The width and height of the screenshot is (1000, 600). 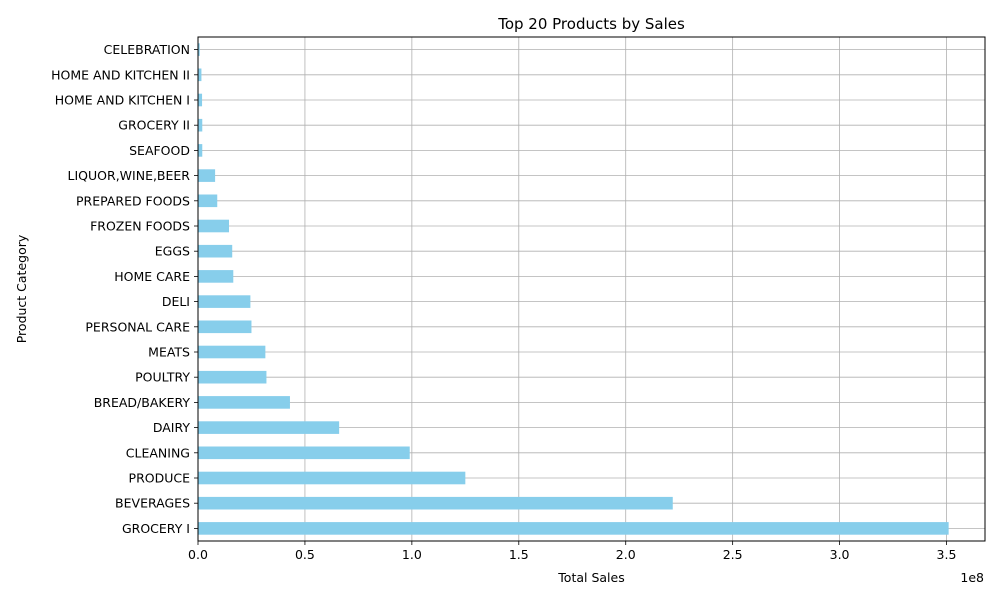 What do you see at coordinates (137, 326) in the screenshot?
I see `y-tick-label: PERSONAL CARE` at bounding box center [137, 326].